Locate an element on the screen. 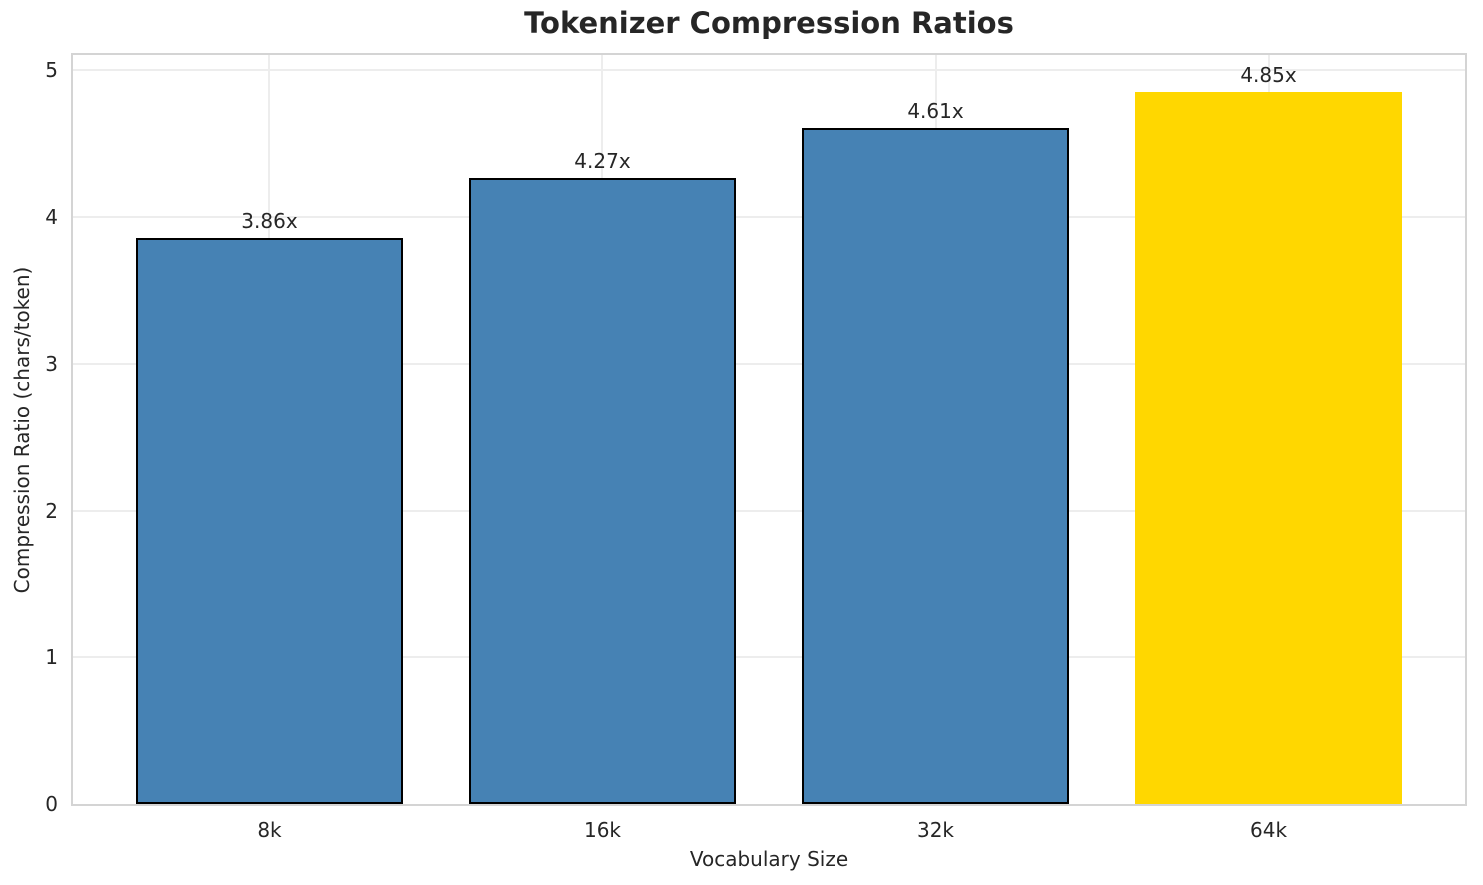 The image size is (1483, 885). x-tick-label-64k: 64k is located at coordinates (1269, 830).